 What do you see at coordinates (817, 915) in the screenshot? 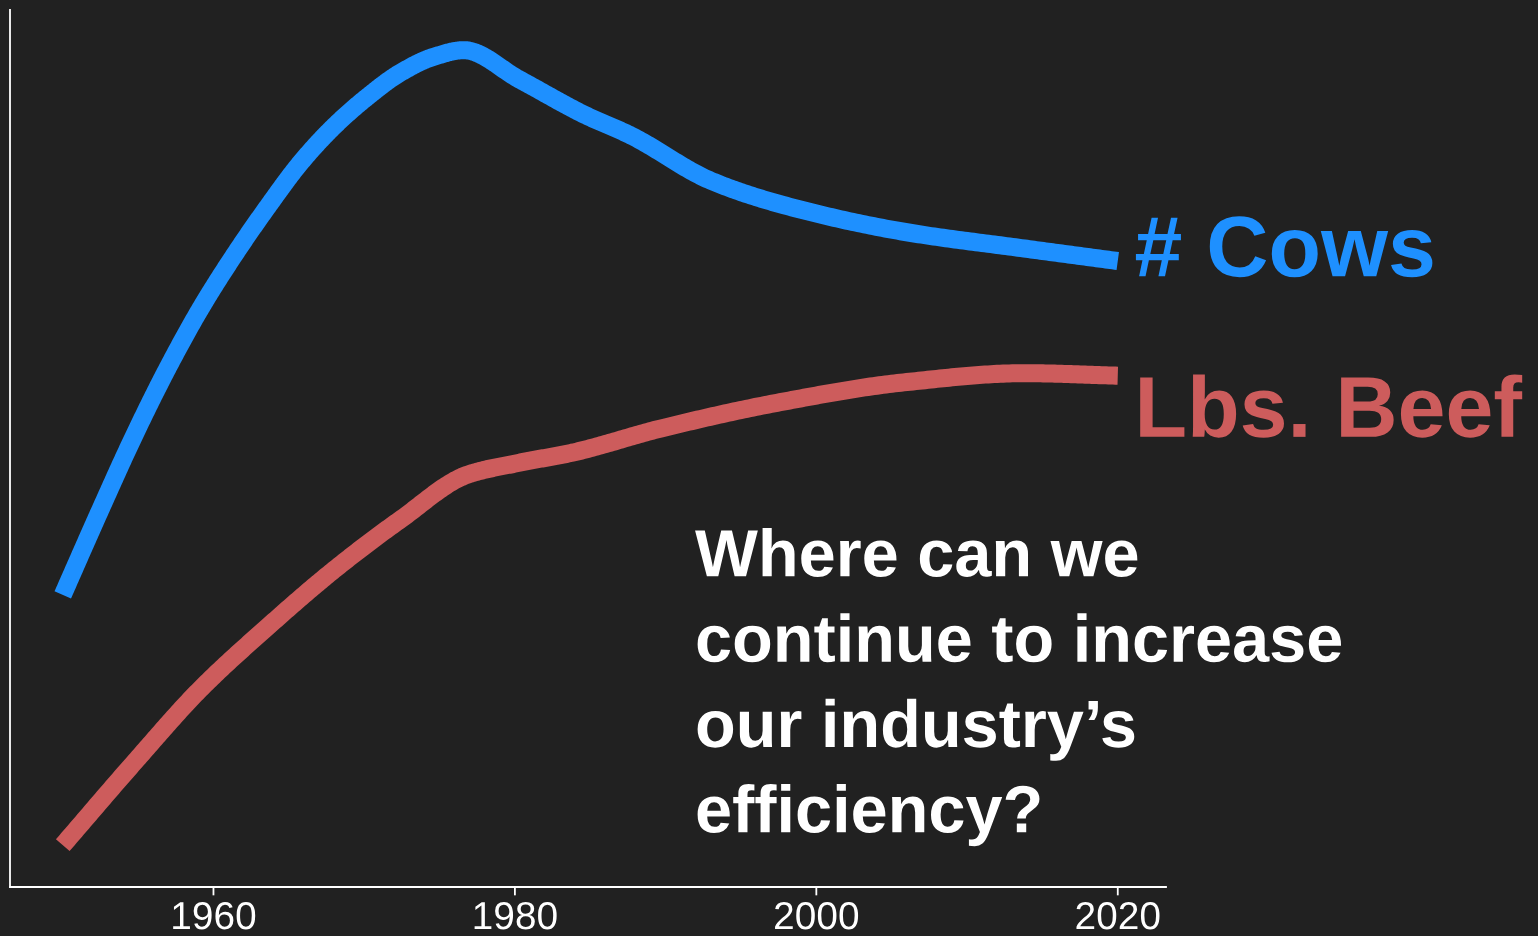
I see `x-tick-label: 2000` at bounding box center [817, 915].